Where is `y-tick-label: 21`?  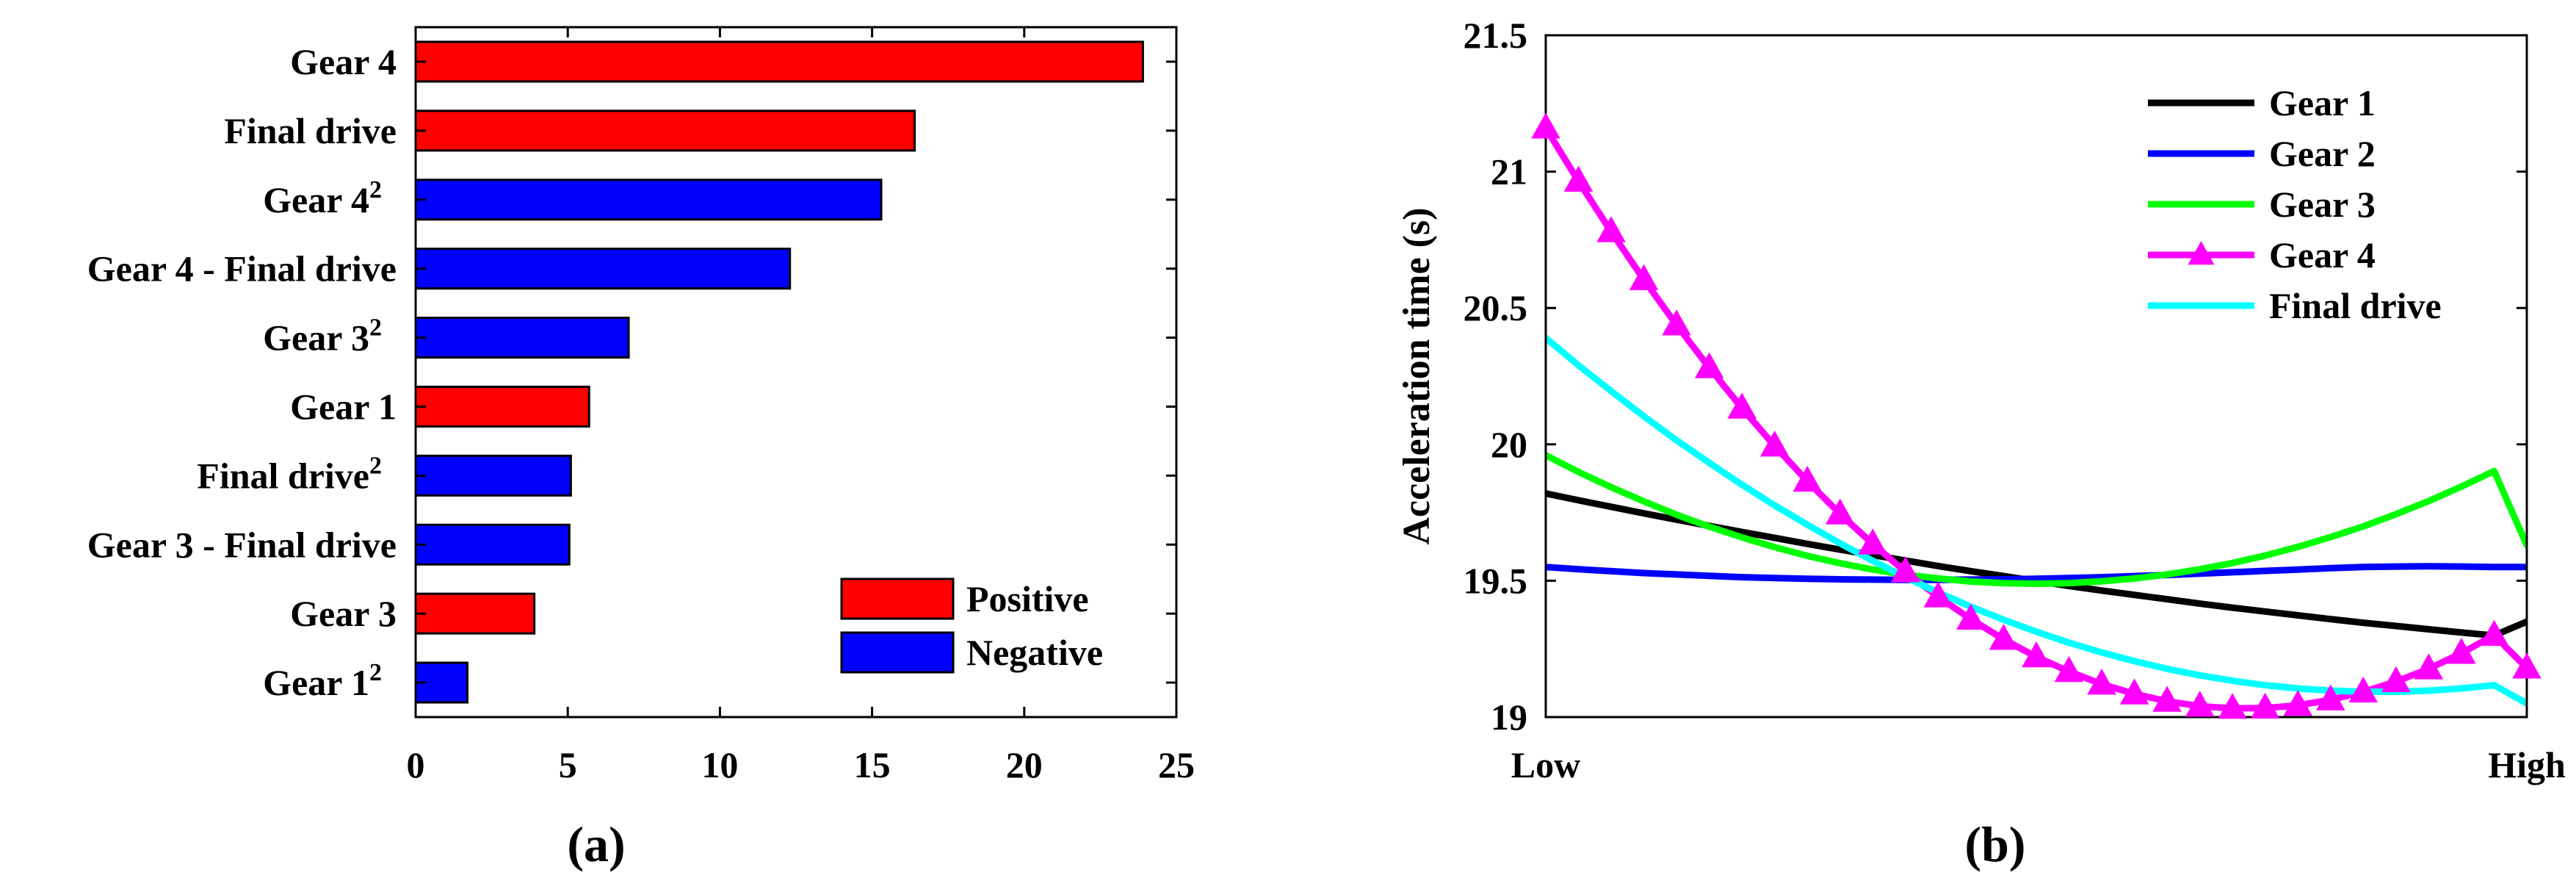
y-tick-label: 21 is located at coordinates (1509, 172).